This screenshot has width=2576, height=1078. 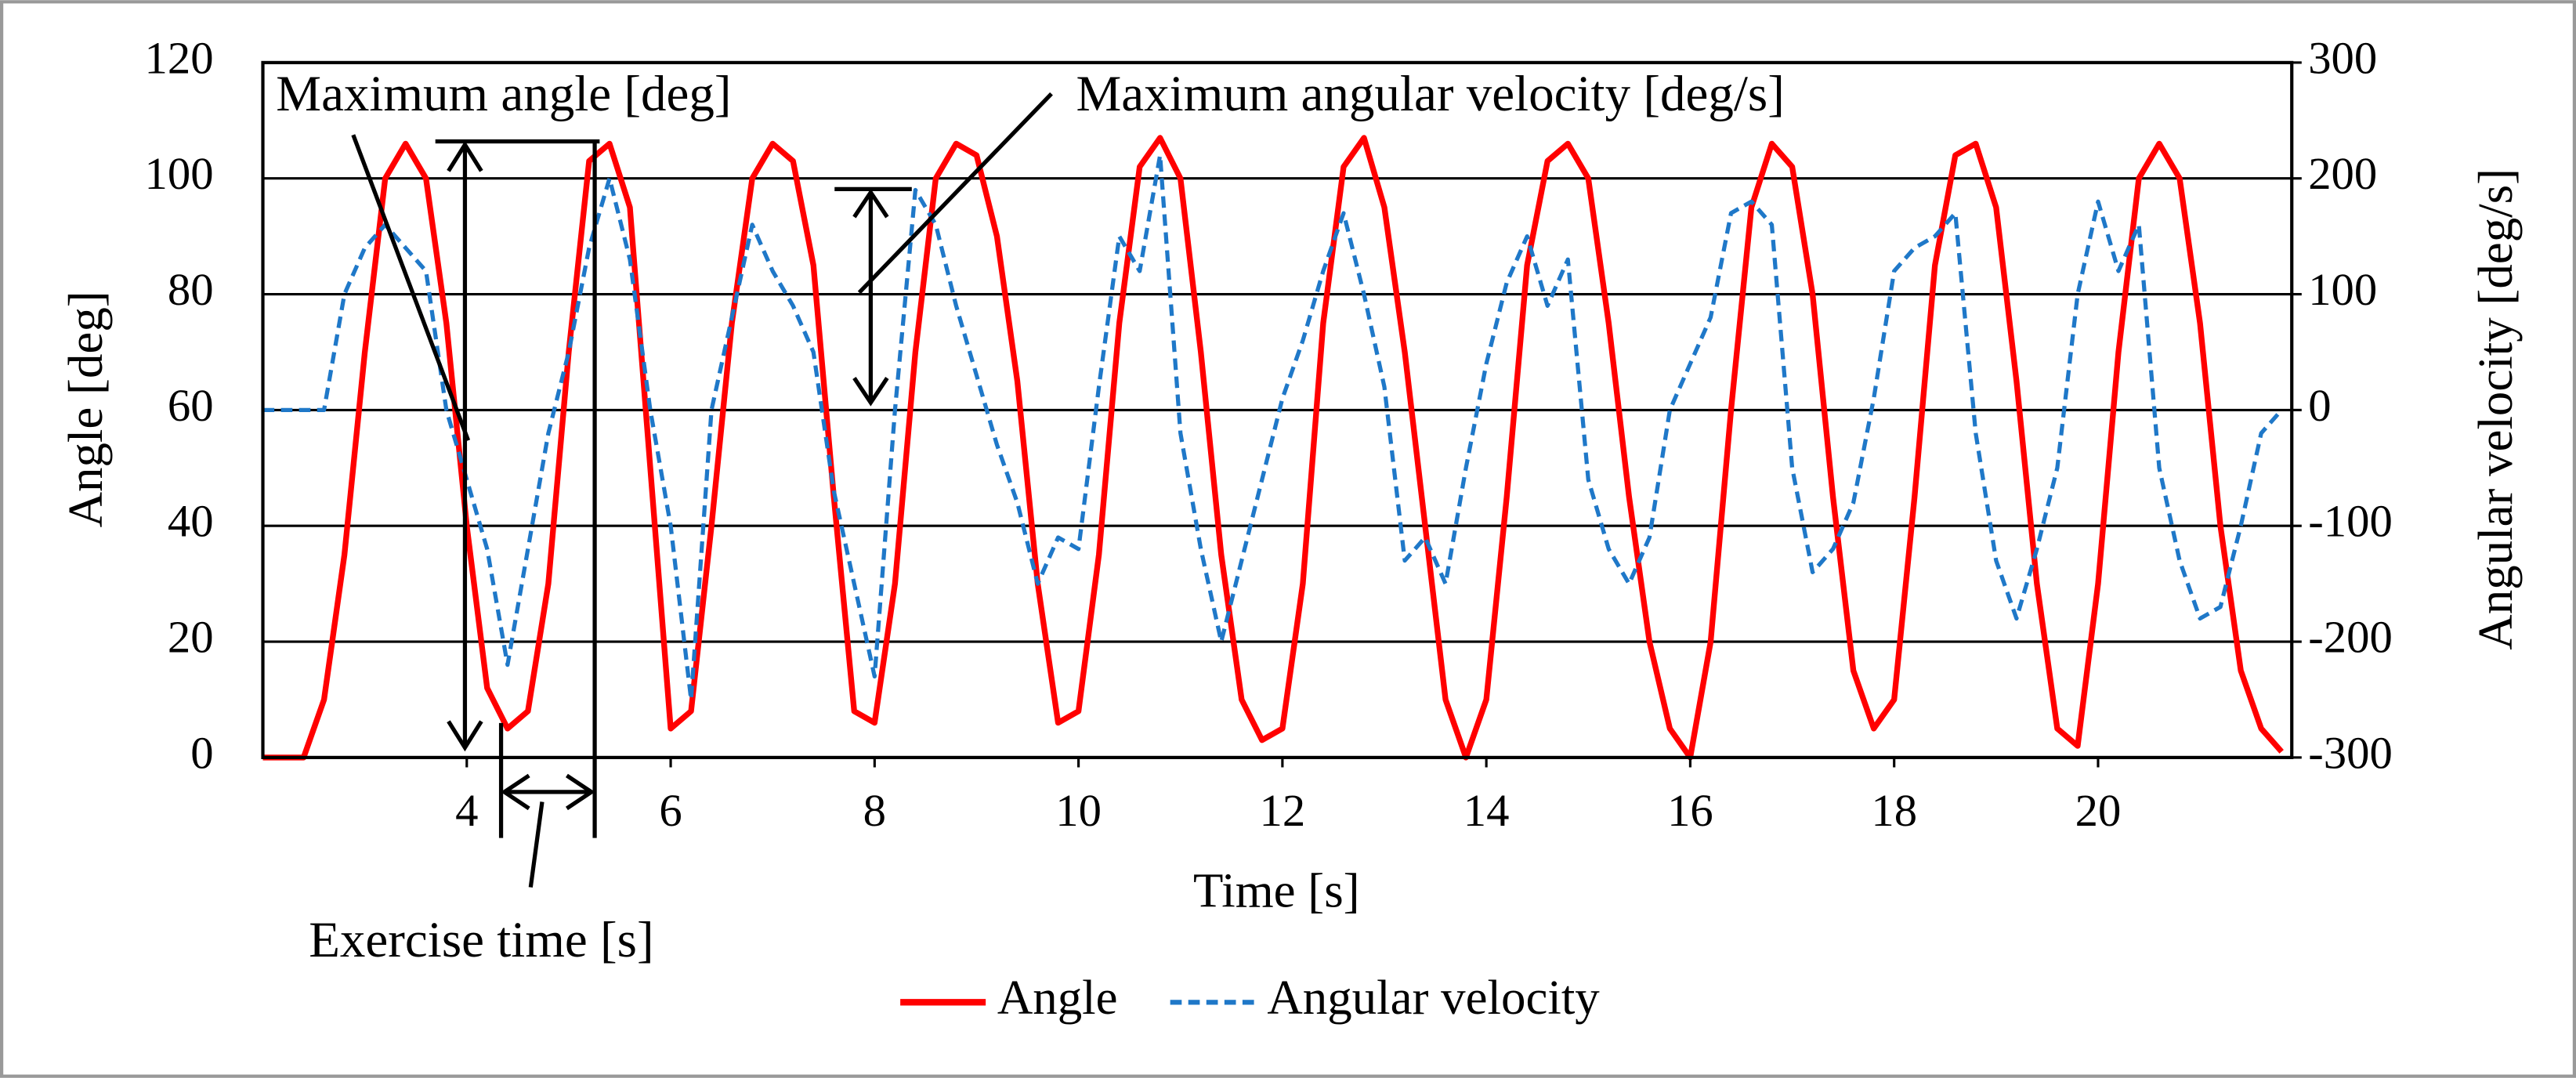 I want to click on y-axis-title: Angle [deg], so click(x=85, y=409).